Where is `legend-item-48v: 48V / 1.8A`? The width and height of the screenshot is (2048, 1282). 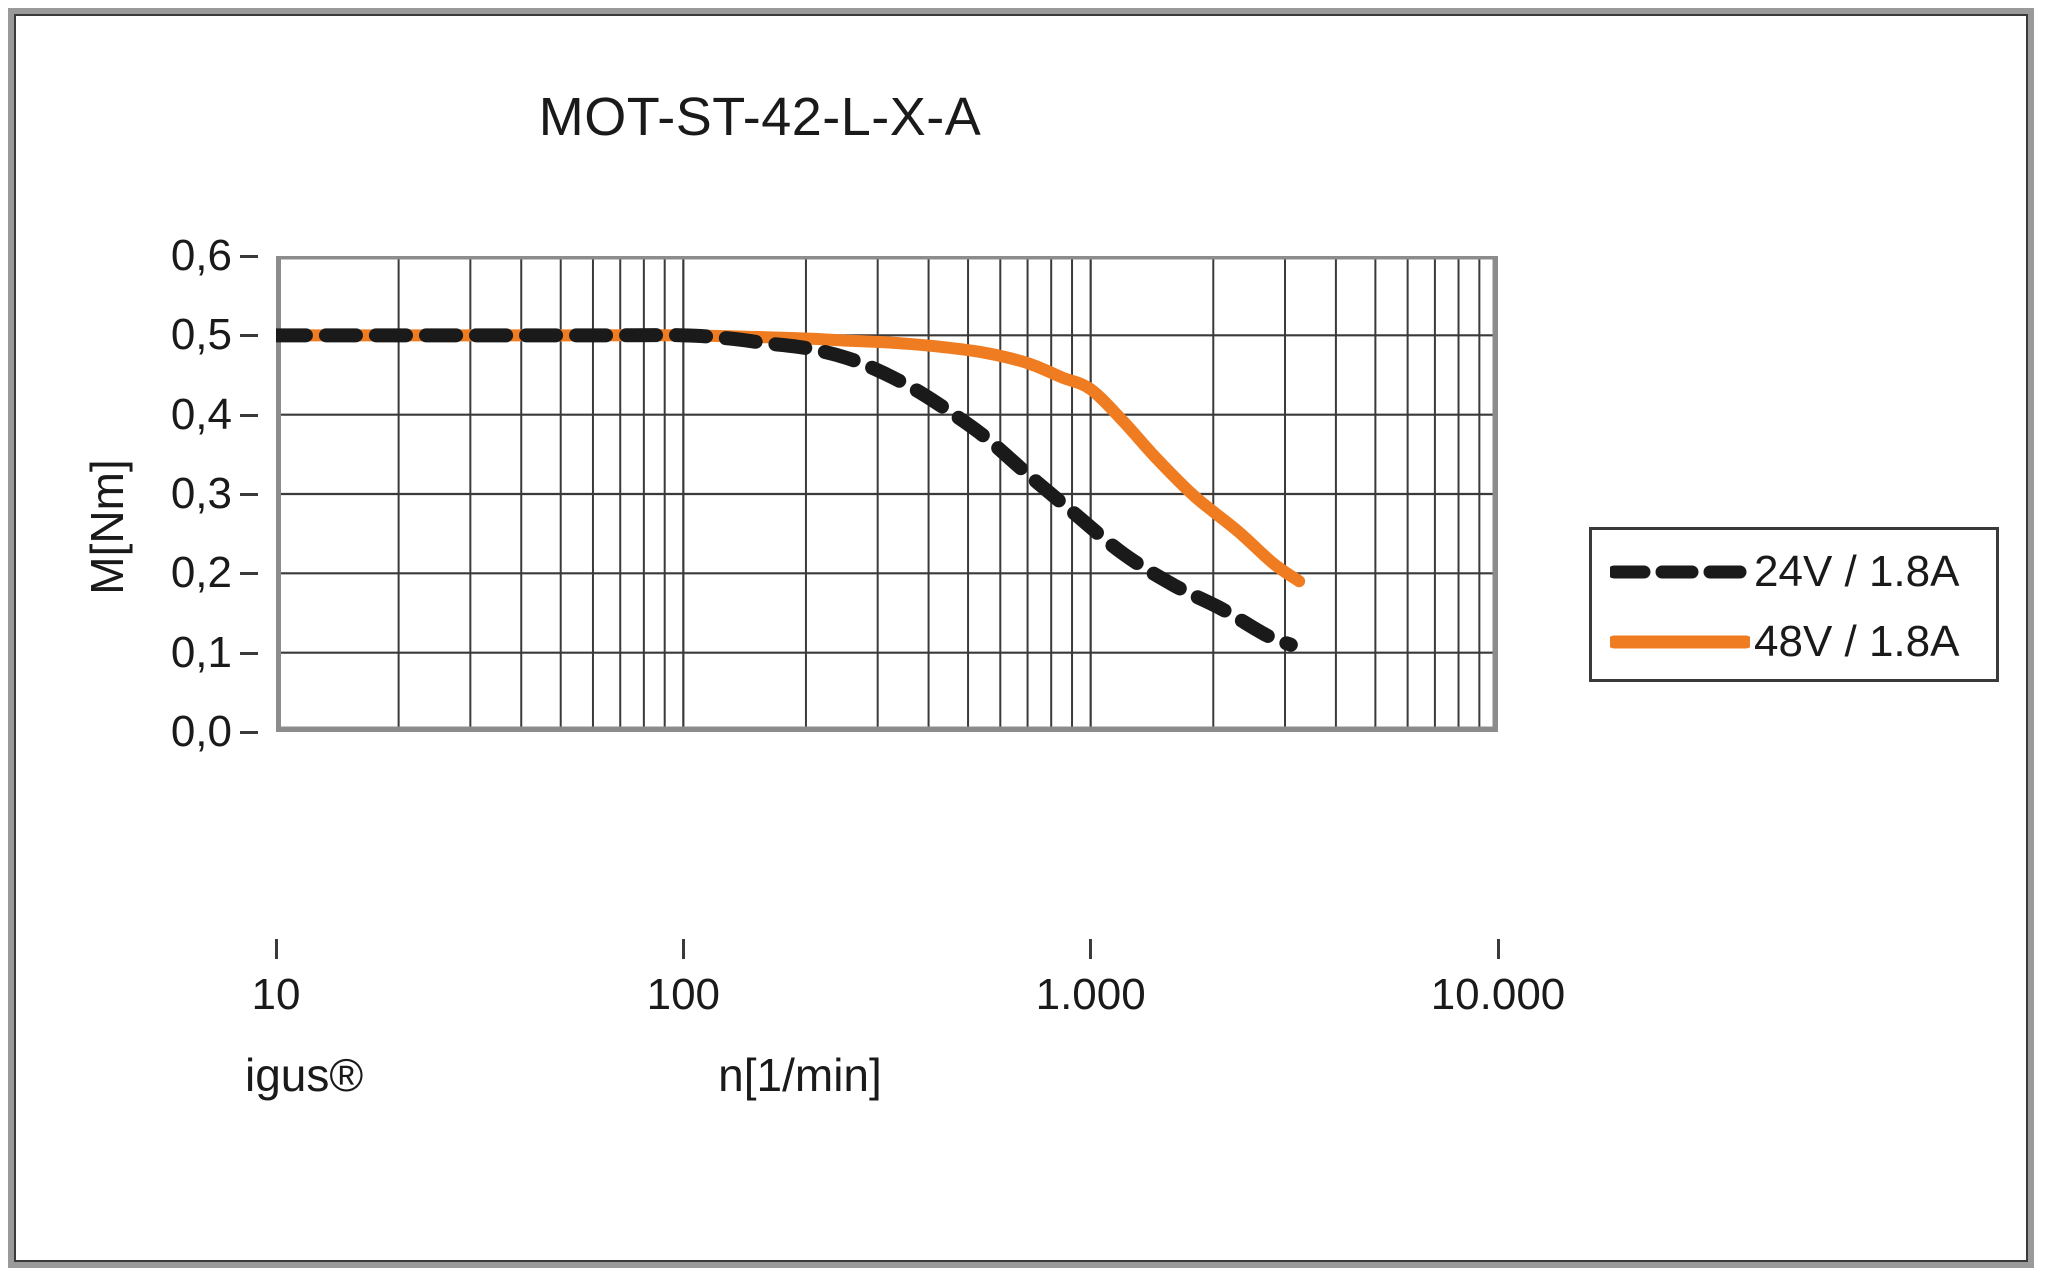
legend-item-48v: 48V / 1.8A is located at coordinates (1794, 642).